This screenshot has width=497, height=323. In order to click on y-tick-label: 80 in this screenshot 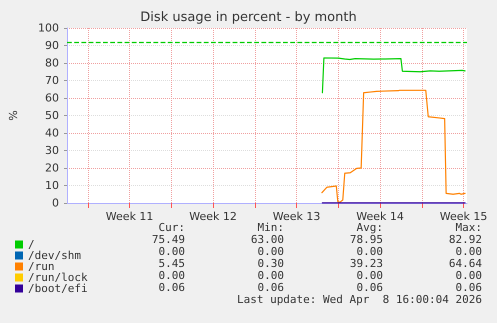, I will do `click(52, 63)`.